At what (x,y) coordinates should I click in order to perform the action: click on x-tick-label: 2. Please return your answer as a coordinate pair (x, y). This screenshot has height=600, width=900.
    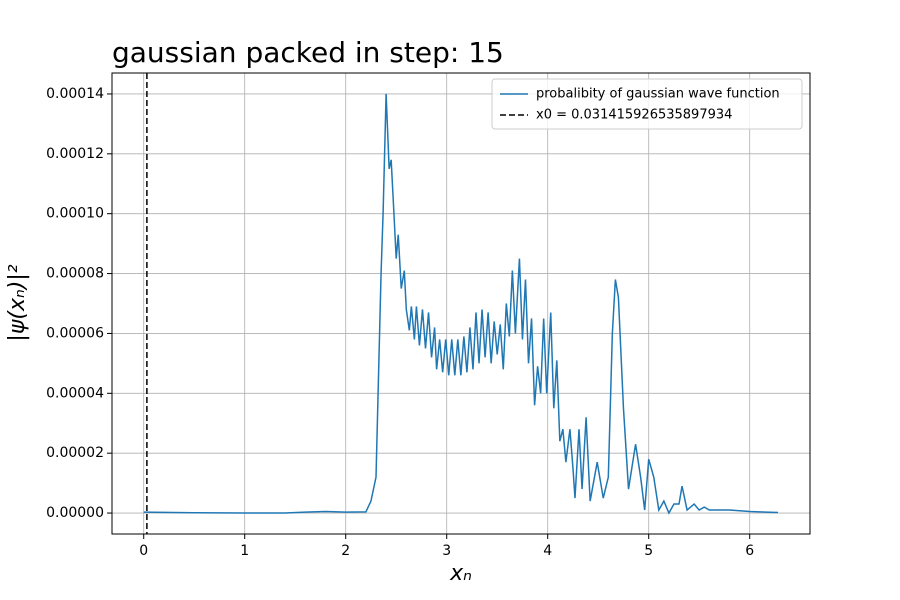
    Looking at the image, I should click on (345, 551).